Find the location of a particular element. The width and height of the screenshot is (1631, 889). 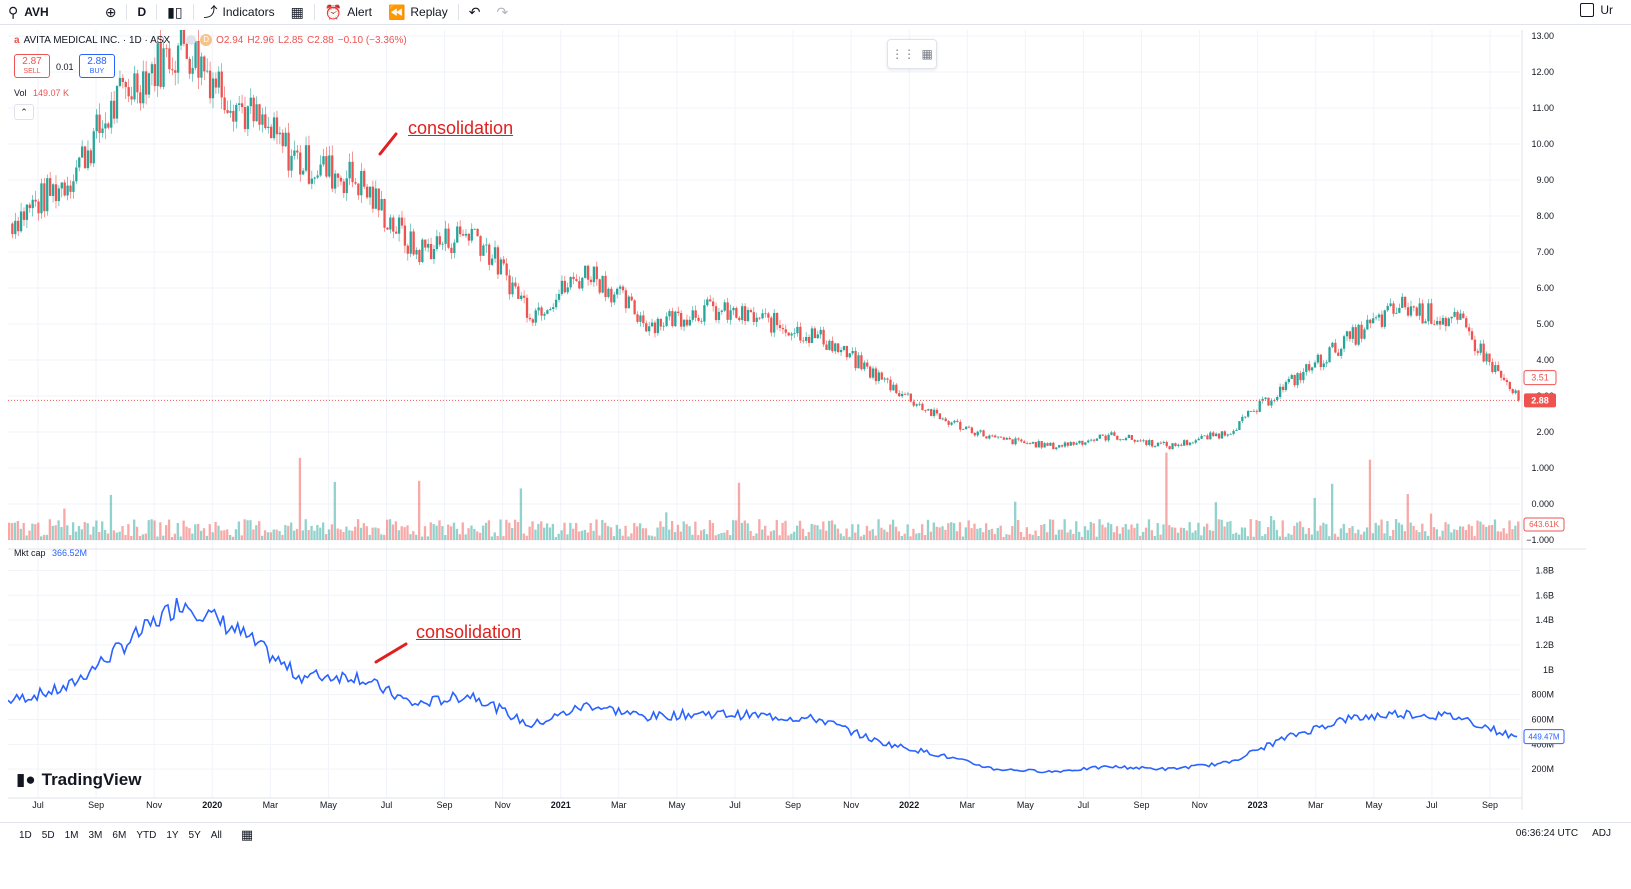

ohlc-low: L2.85 is located at coordinates (291, 40).